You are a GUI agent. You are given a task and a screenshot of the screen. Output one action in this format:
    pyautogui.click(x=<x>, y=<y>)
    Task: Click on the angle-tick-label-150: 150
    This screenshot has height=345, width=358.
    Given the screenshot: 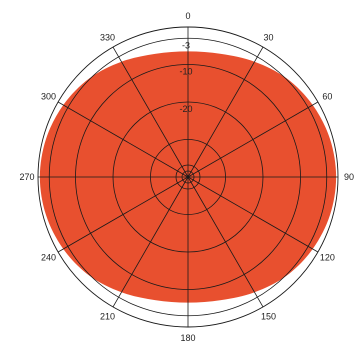 What is the action you would take?
    pyautogui.click(x=268, y=316)
    